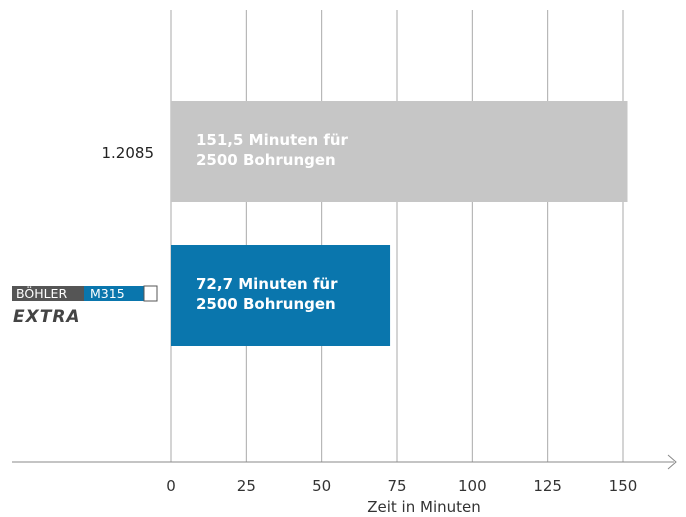 This screenshot has height=517, width=686. I want to click on bar-data-label: 151,5 Minuten für, so click(272, 140).